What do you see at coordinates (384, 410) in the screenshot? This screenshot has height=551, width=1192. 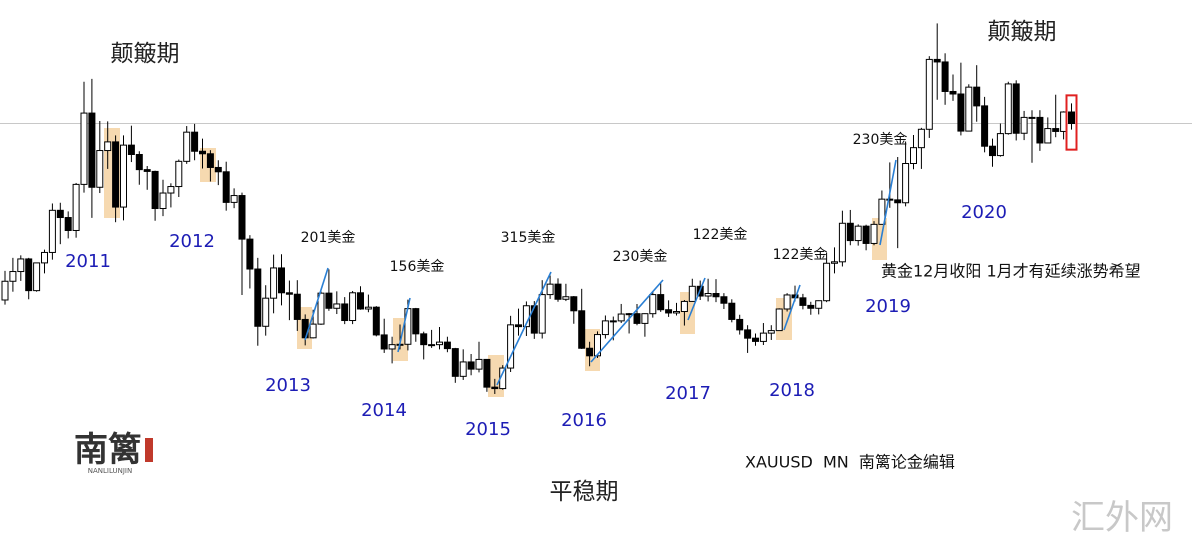 I see `year-label: 2014` at bounding box center [384, 410].